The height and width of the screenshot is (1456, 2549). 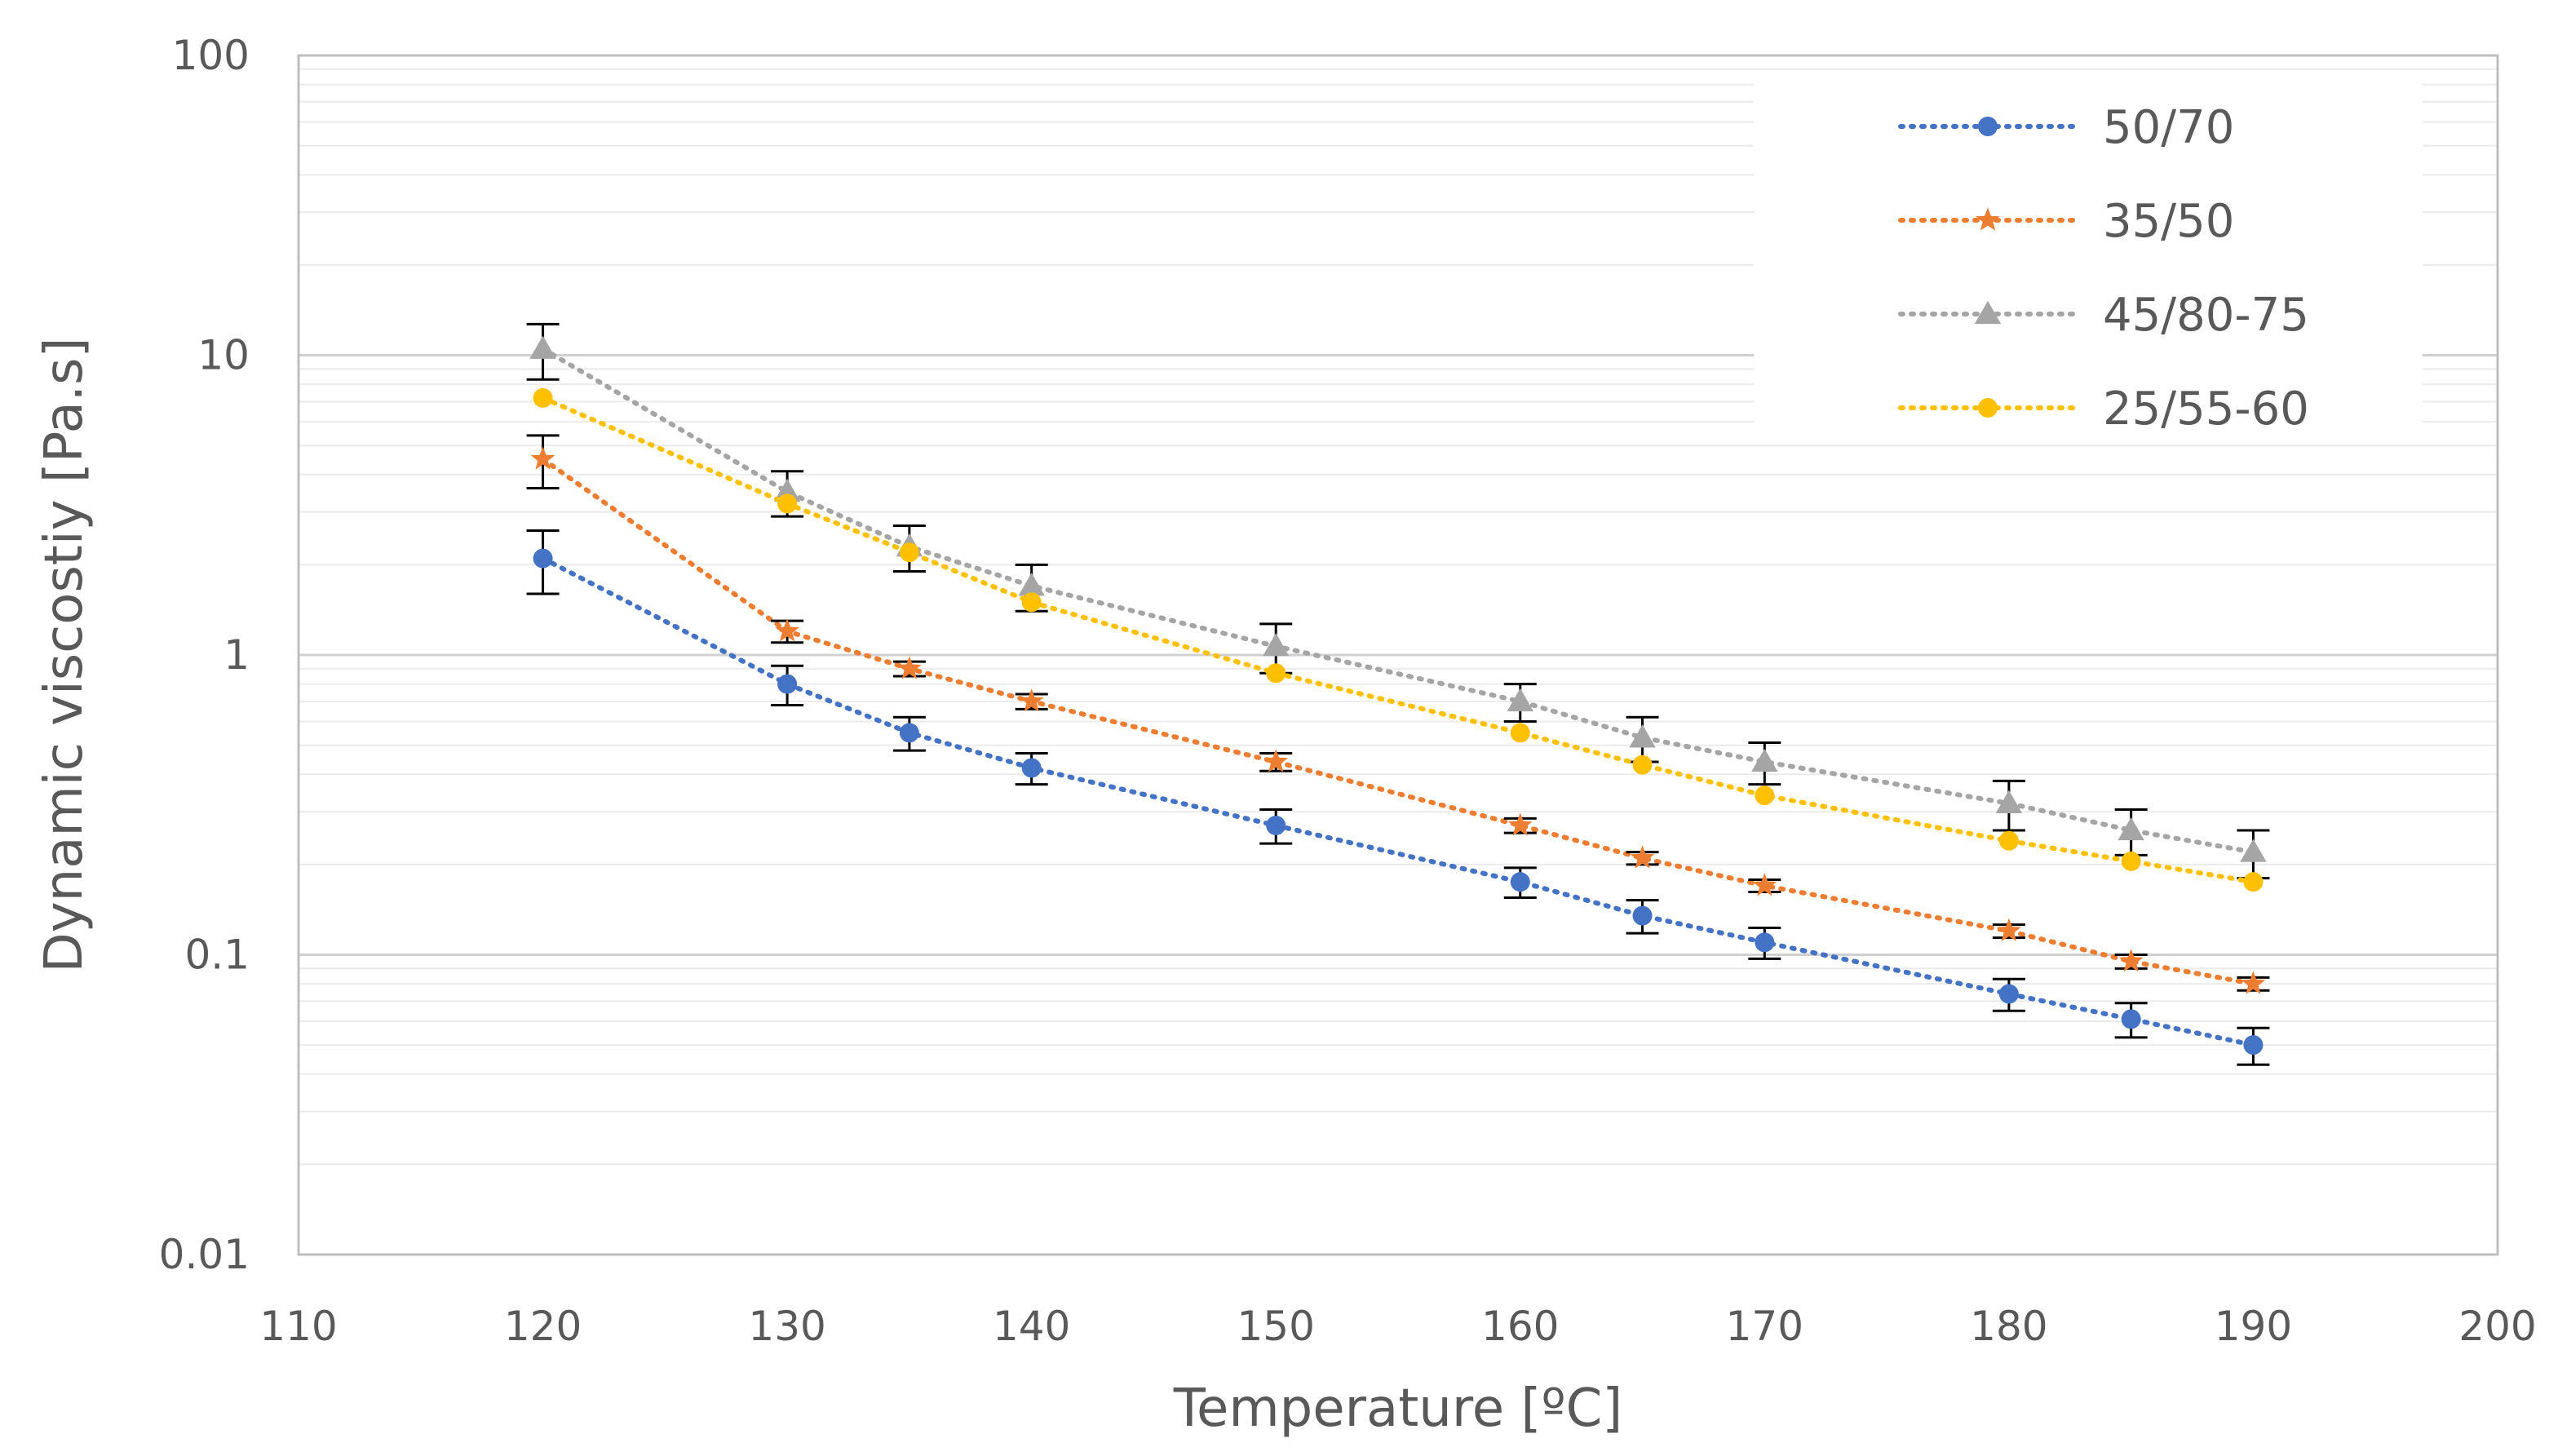 I want to click on x-tick-label: 150, so click(x=1276, y=1327).